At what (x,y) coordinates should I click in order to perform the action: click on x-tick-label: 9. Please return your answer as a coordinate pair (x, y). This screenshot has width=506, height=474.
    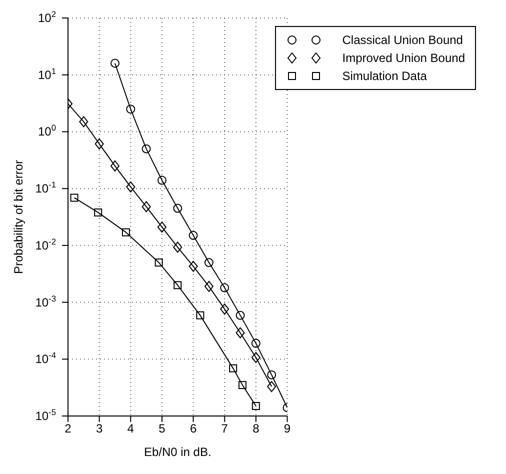
    Looking at the image, I should click on (287, 429).